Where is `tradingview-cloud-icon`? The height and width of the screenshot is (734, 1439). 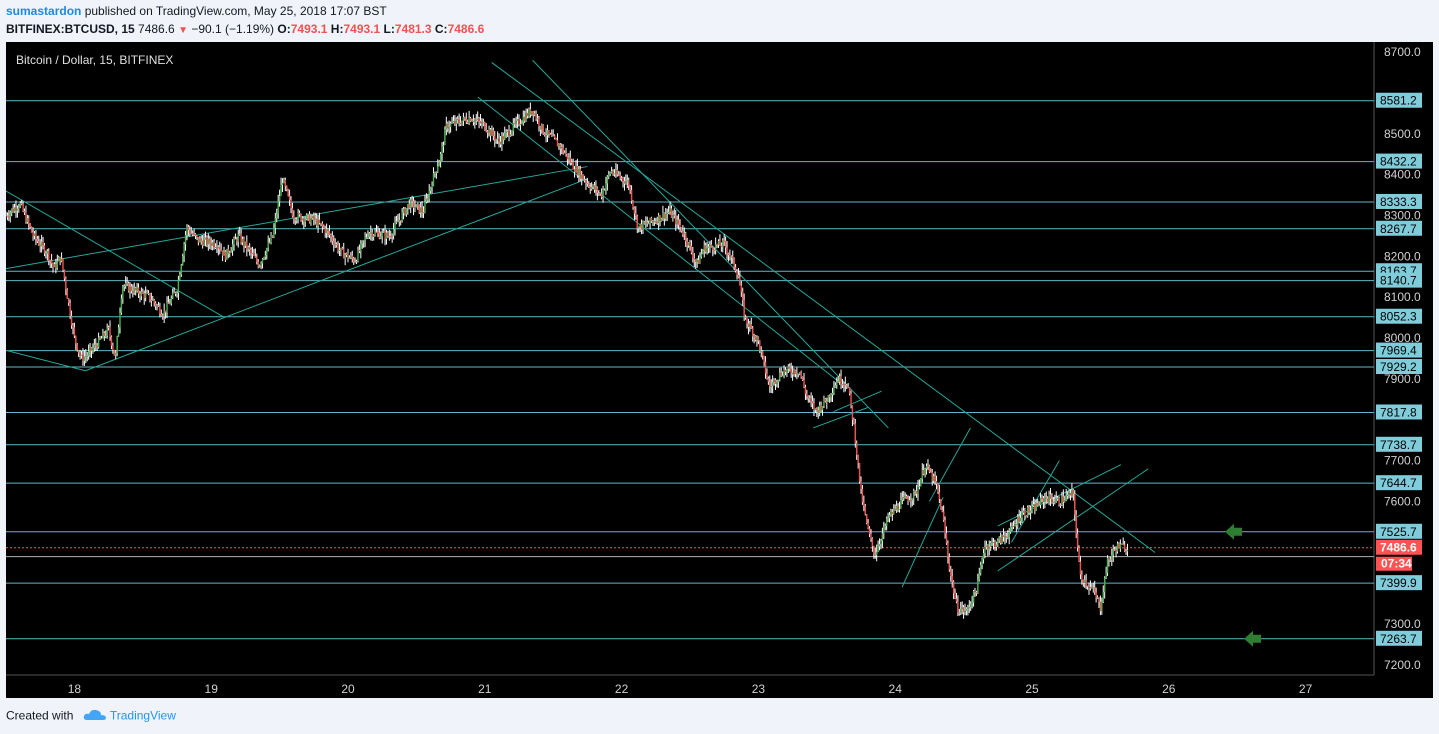 tradingview-cloud-icon is located at coordinates (95, 716).